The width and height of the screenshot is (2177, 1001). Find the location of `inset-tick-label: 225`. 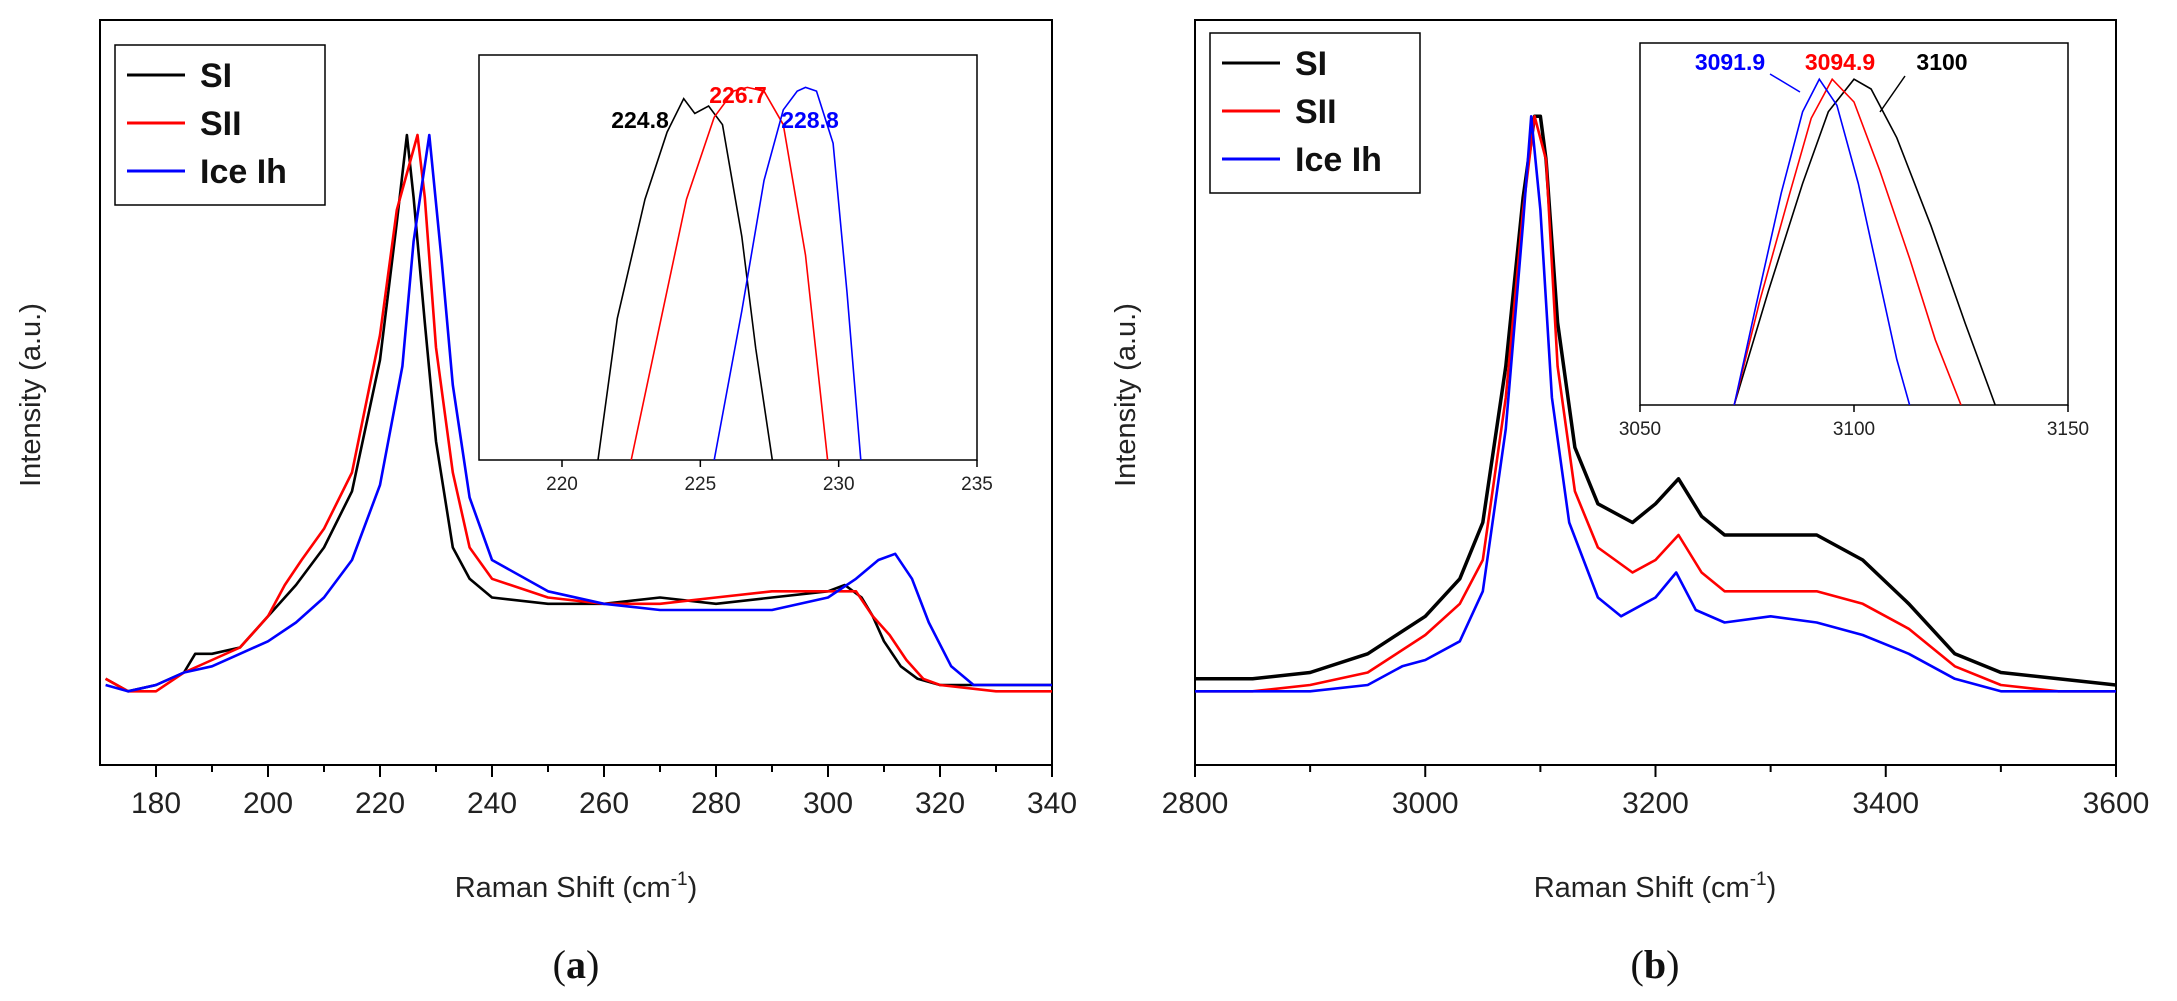

inset-tick-label: 225 is located at coordinates (700, 484).